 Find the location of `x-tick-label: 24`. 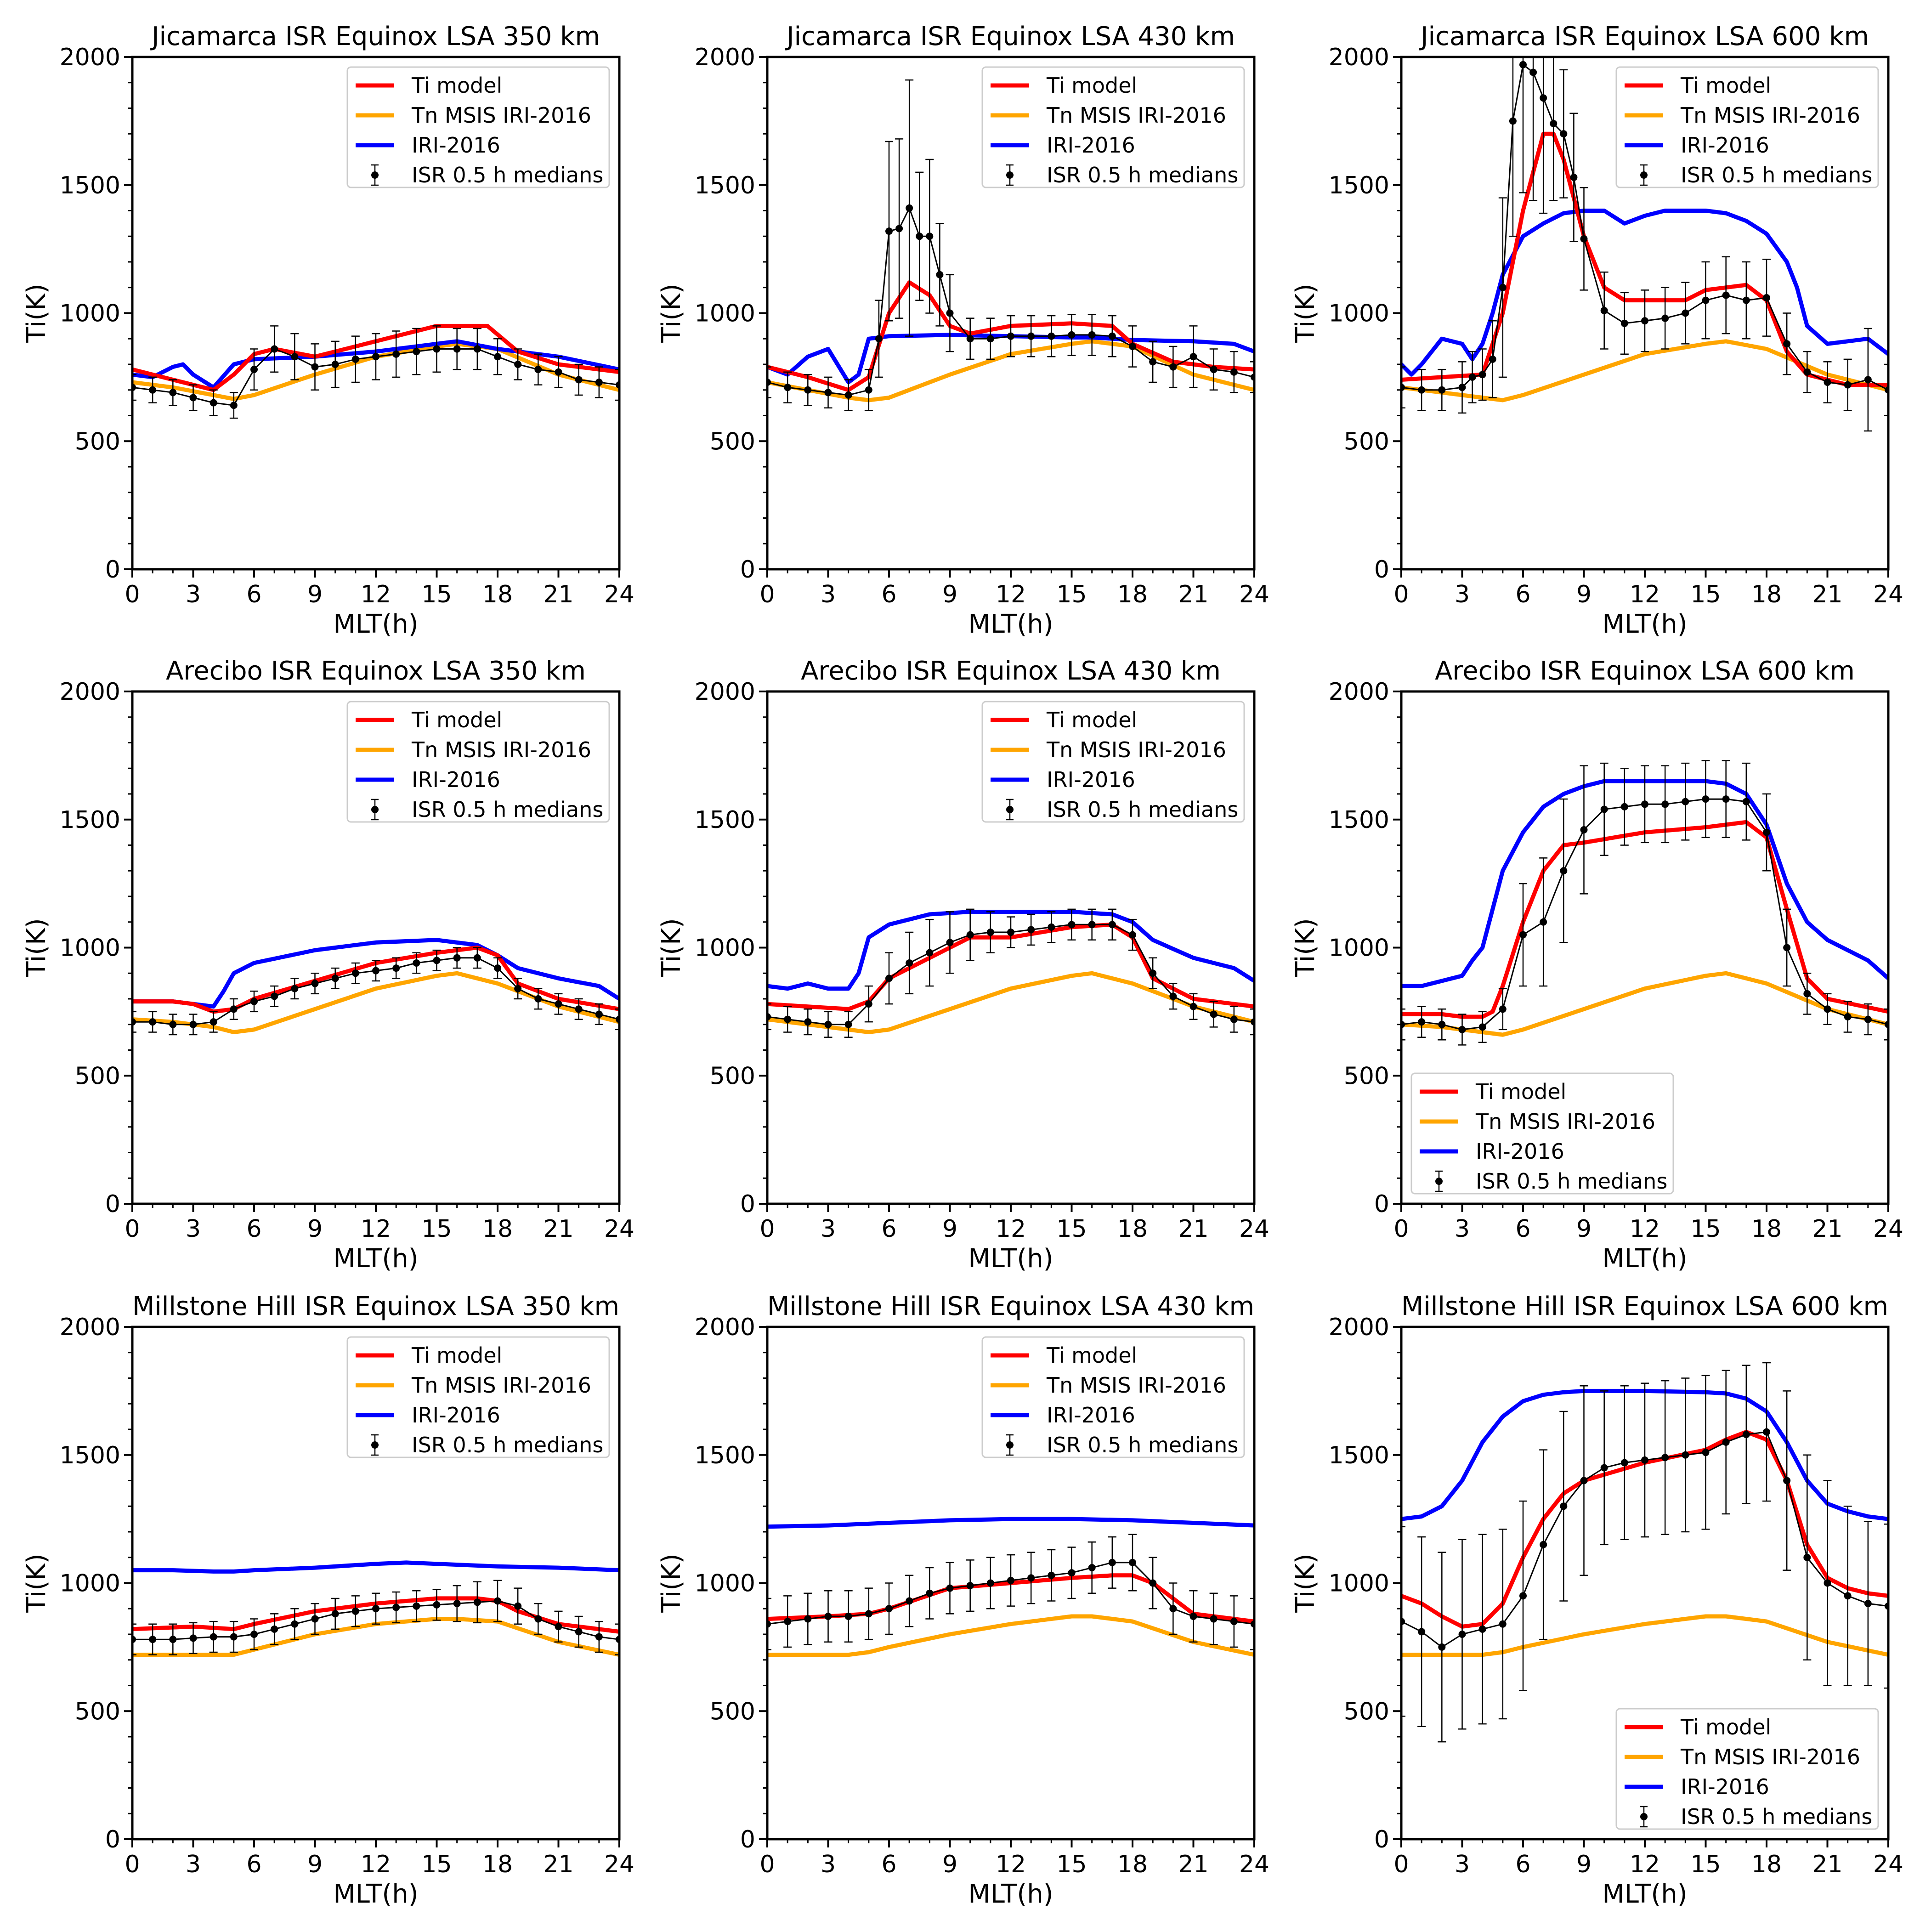

x-tick-label: 24 is located at coordinates (619, 594).